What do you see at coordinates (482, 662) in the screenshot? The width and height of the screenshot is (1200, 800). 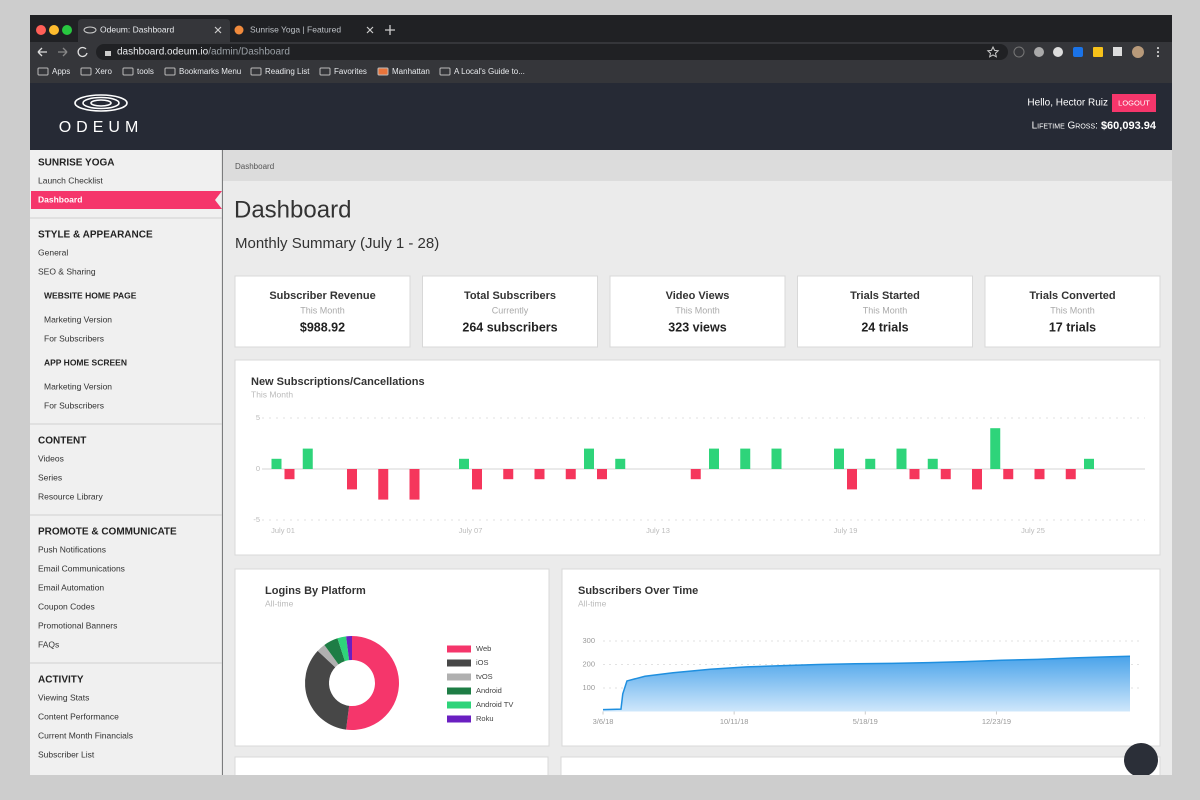 I see `legend-label: iOS` at bounding box center [482, 662].